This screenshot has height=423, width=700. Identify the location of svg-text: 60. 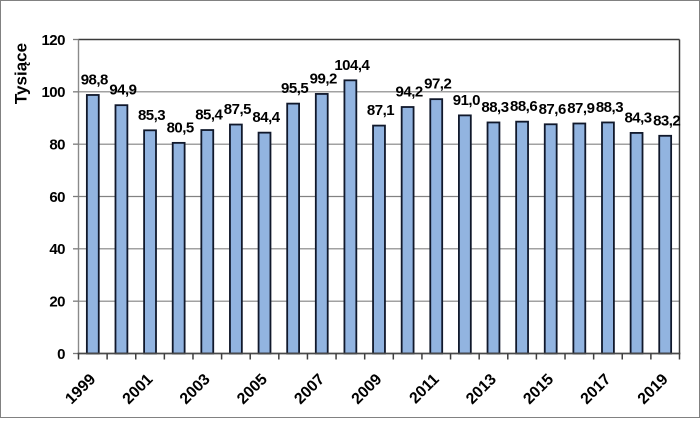
(57, 197).